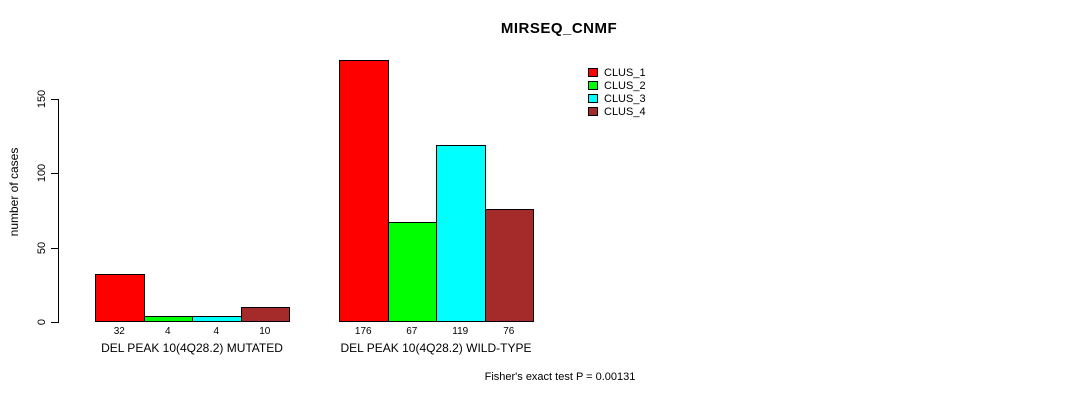 This screenshot has width=1090, height=400. Describe the element at coordinates (42, 99) in the screenshot. I see `y-tick-label: 150` at that location.